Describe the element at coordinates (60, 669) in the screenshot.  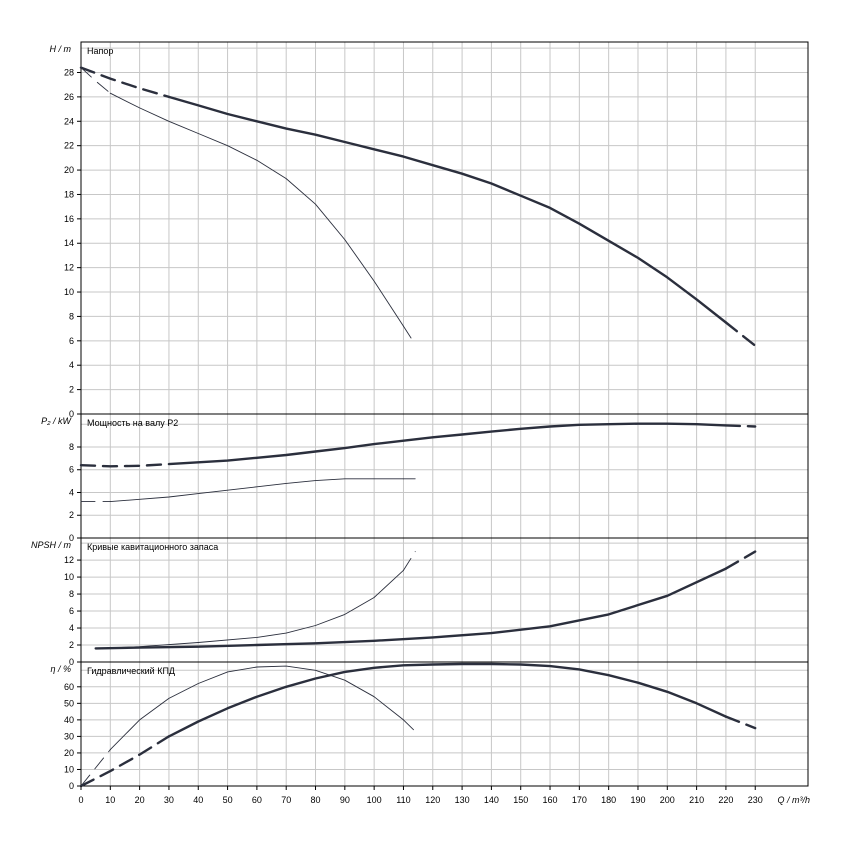
I see `efficiency-ylabel: η / %` at that location.